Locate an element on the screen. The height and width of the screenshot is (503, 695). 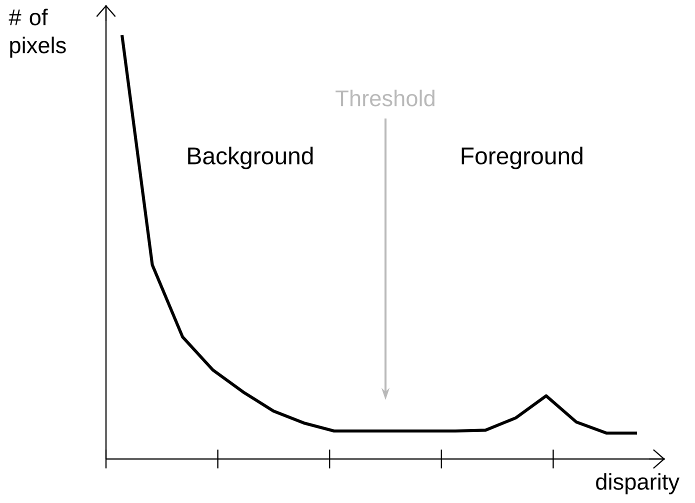
y-axis-title: # of pixels is located at coordinates (37, 33).